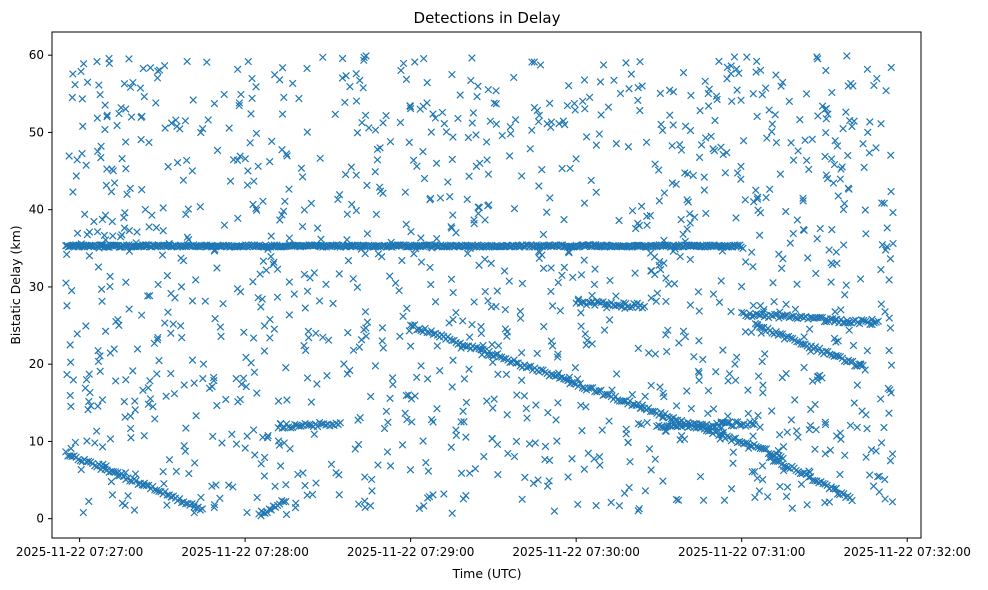 This screenshot has height=590, width=988. I want to click on y-tick-label: 60, so click(36, 55).